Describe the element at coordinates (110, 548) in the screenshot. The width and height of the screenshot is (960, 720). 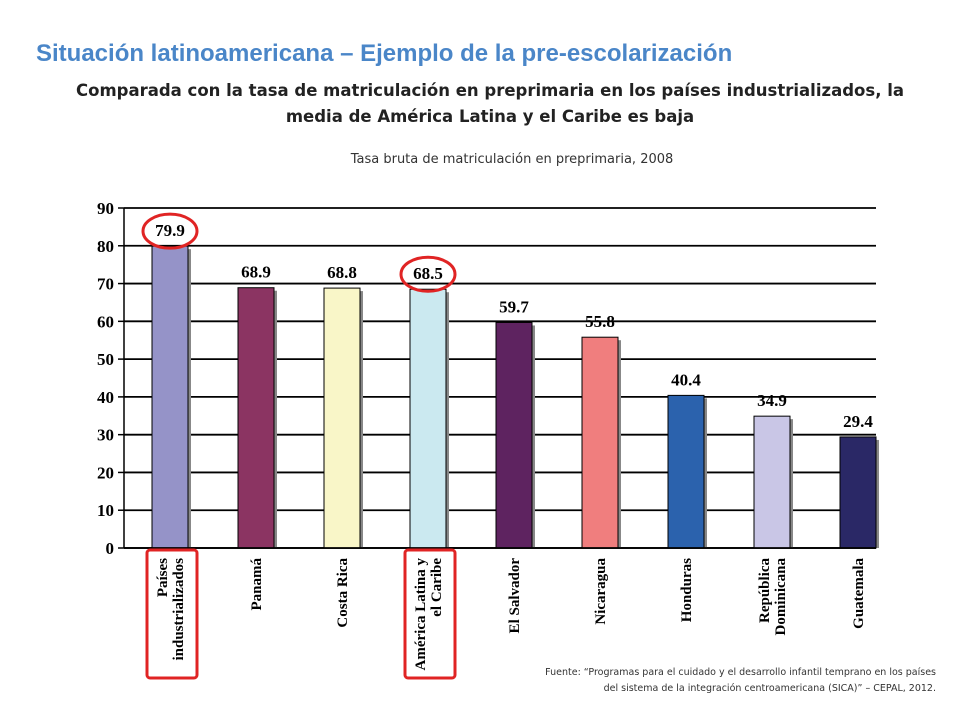
I see `y-tick-label: 0` at that location.